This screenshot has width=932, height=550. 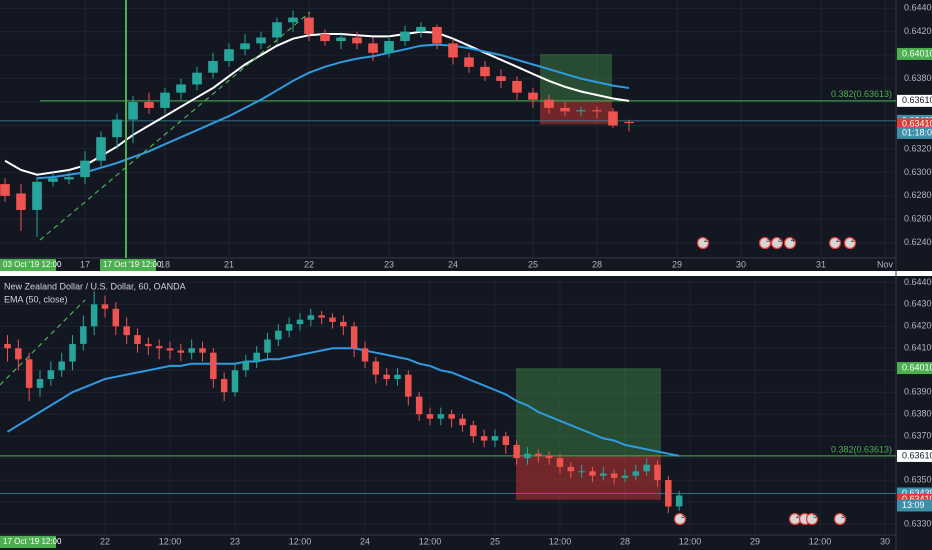 I want to click on chart-subtitle: EMA (50, close), so click(x=36, y=299).